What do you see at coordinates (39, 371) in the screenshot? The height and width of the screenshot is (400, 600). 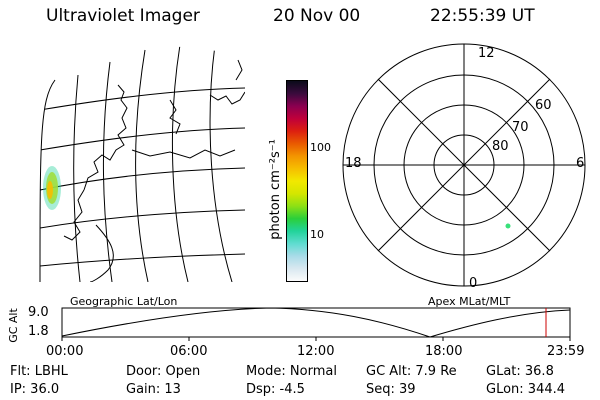 I see `info-flt: Flt: LBHL` at bounding box center [39, 371].